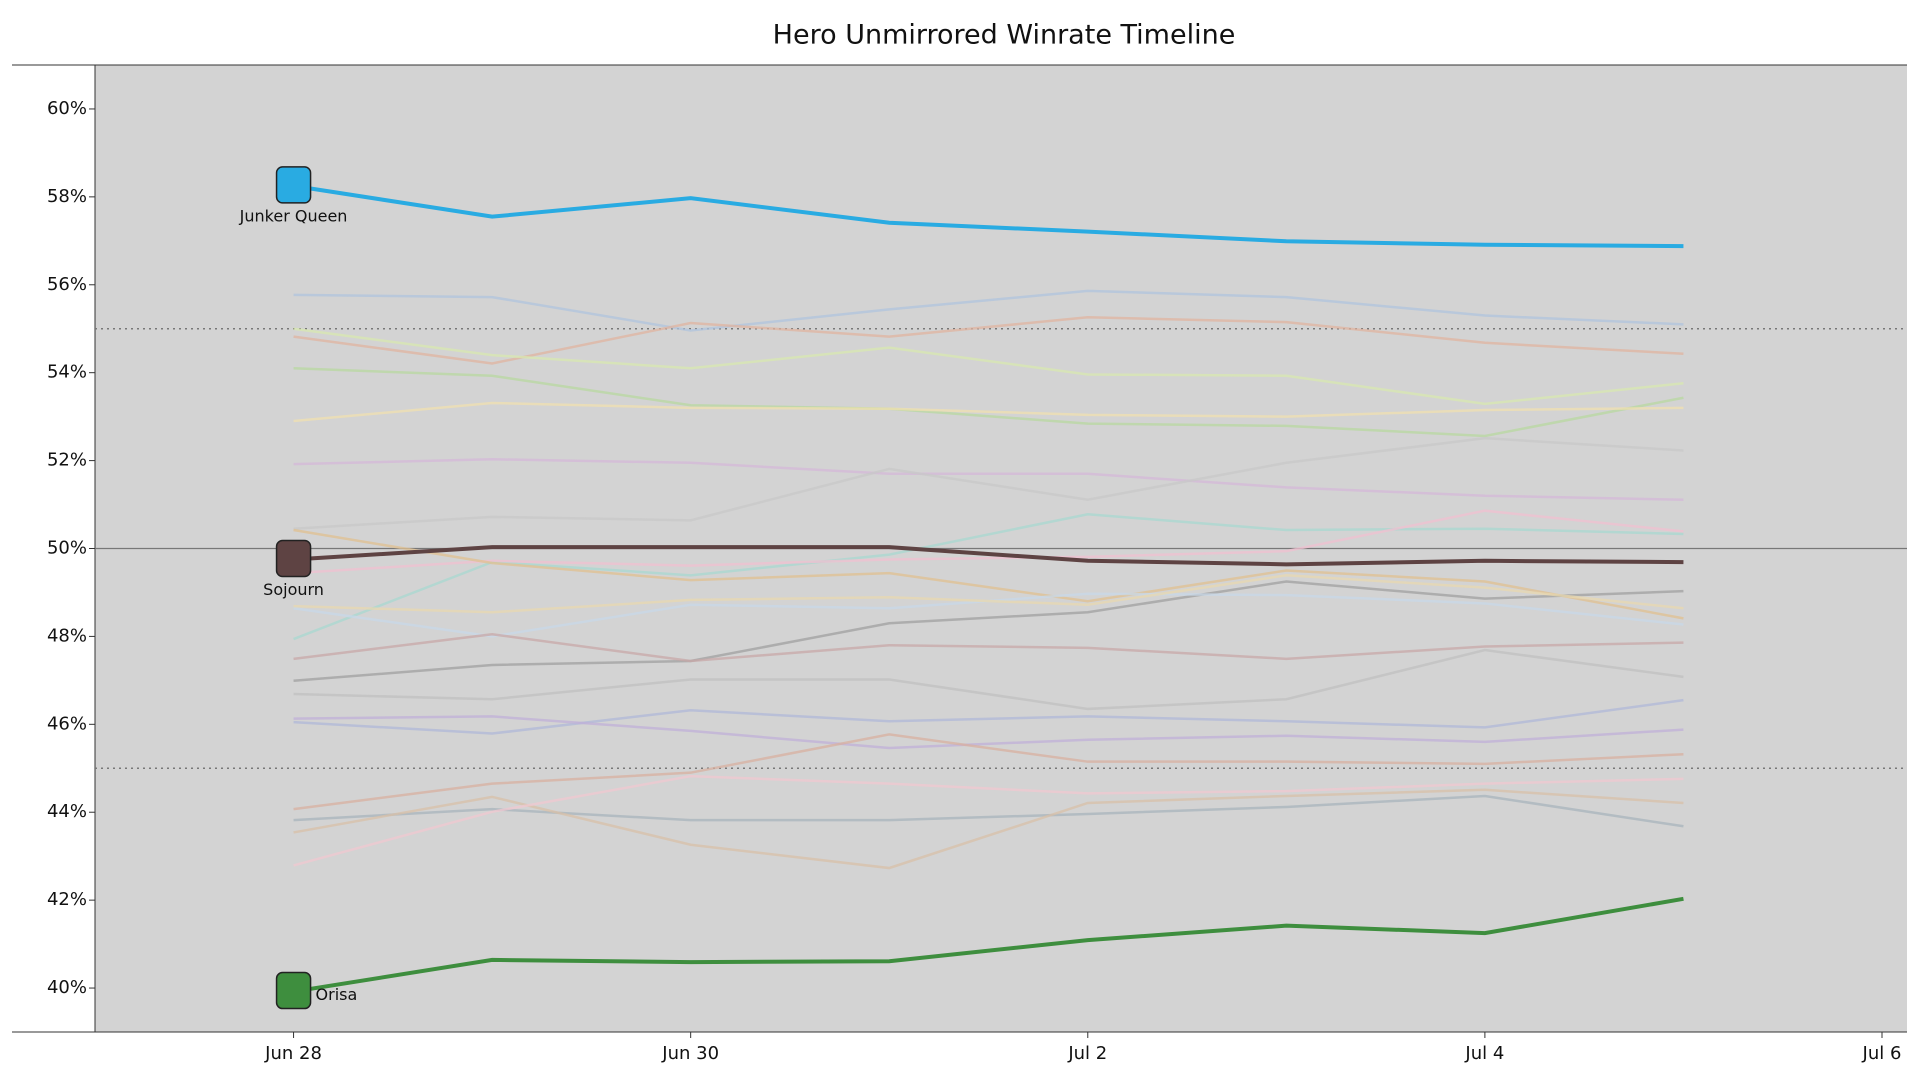  I want to click on y-tick-label: 54%, so click(67, 372).